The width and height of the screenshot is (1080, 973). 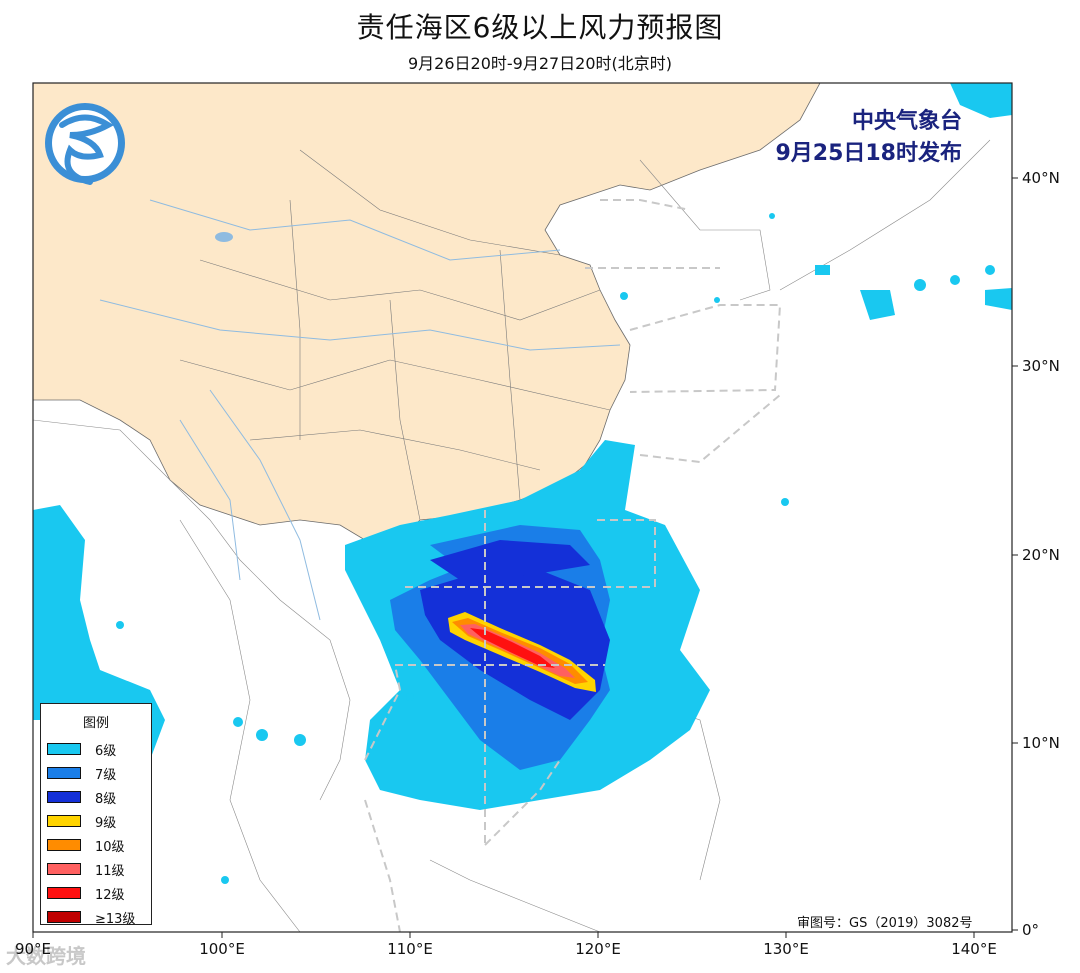 What do you see at coordinates (33, 949) in the screenshot?
I see `x-tick-label: 90°E` at bounding box center [33, 949].